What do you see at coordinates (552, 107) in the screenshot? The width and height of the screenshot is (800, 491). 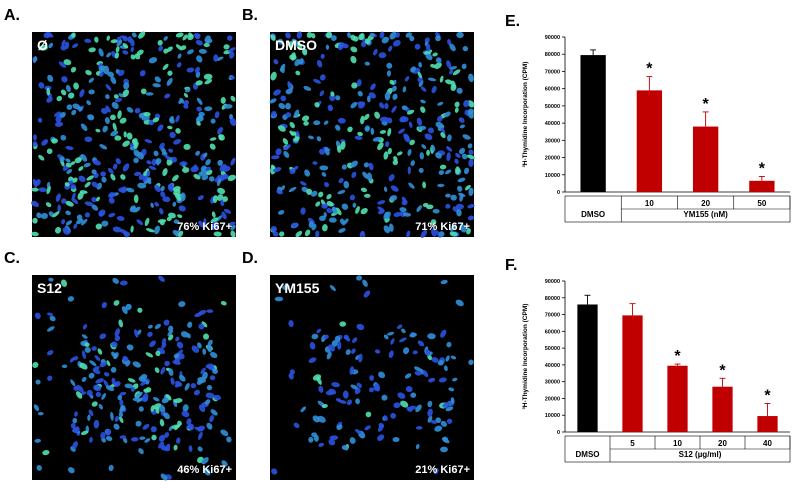 I see `y-tick-label: 50000` at bounding box center [552, 107].